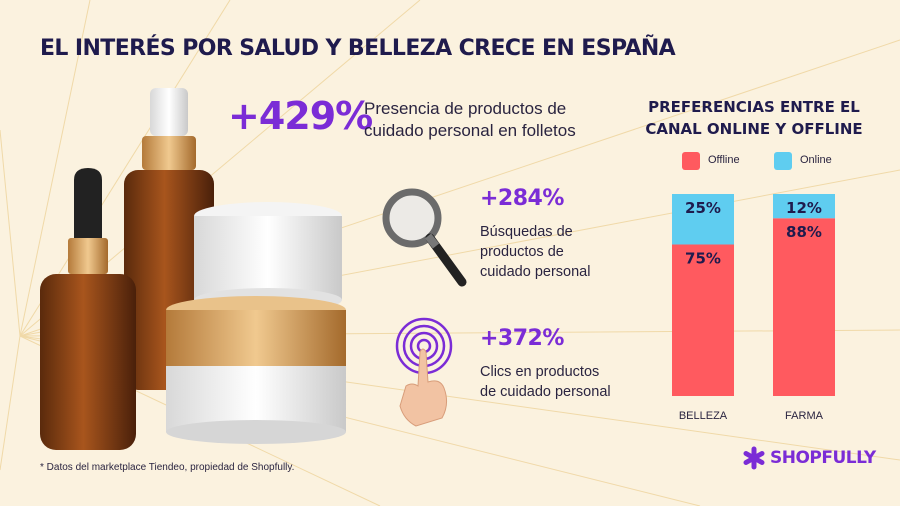 This screenshot has height=506, width=900. I want to click on category-label-belleza: BELLEZA, so click(703, 416).